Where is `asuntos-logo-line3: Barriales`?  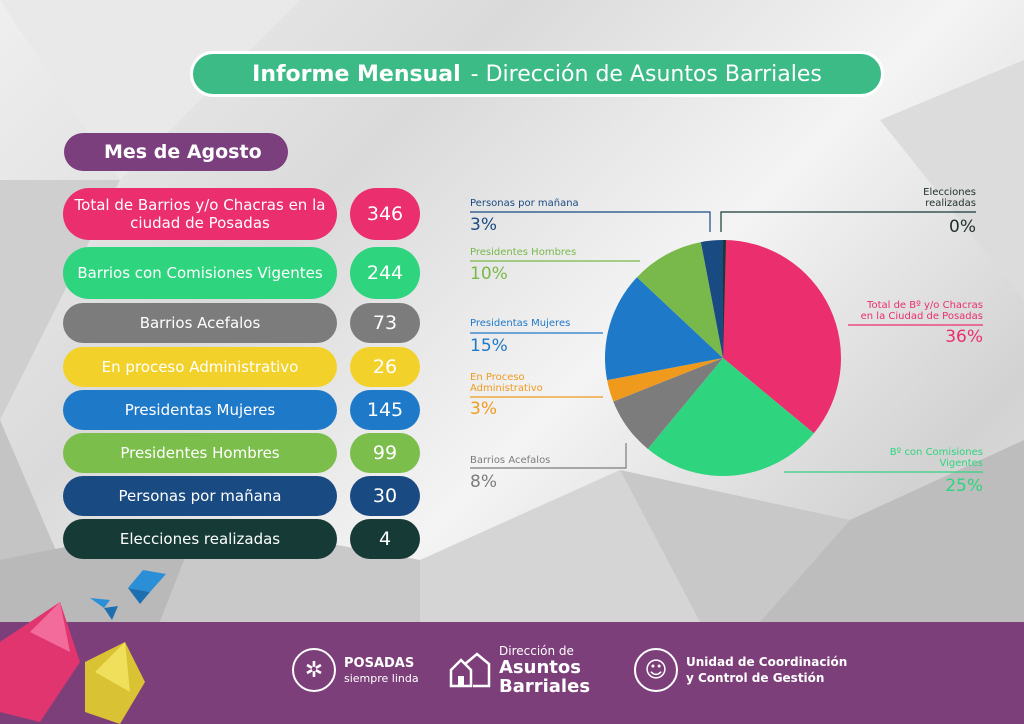 asuntos-logo-line3: Barriales is located at coordinates (545, 686).